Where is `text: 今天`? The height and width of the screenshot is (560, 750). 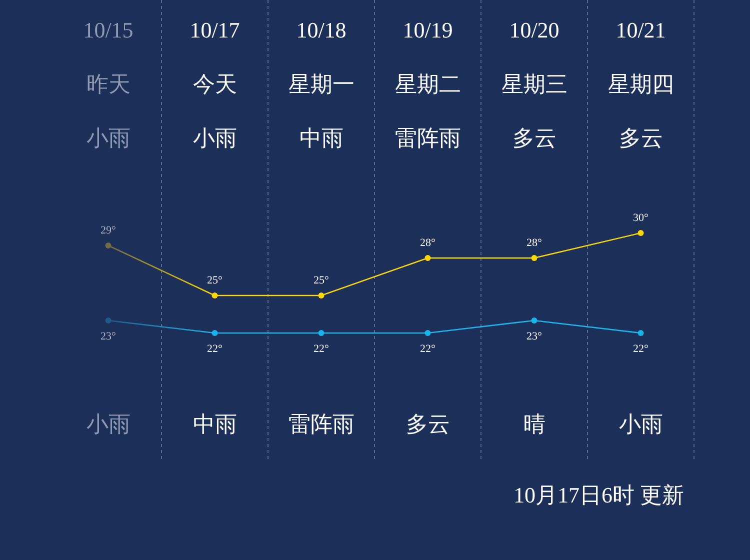
text: 今天 is located at coordinates (214, 84).